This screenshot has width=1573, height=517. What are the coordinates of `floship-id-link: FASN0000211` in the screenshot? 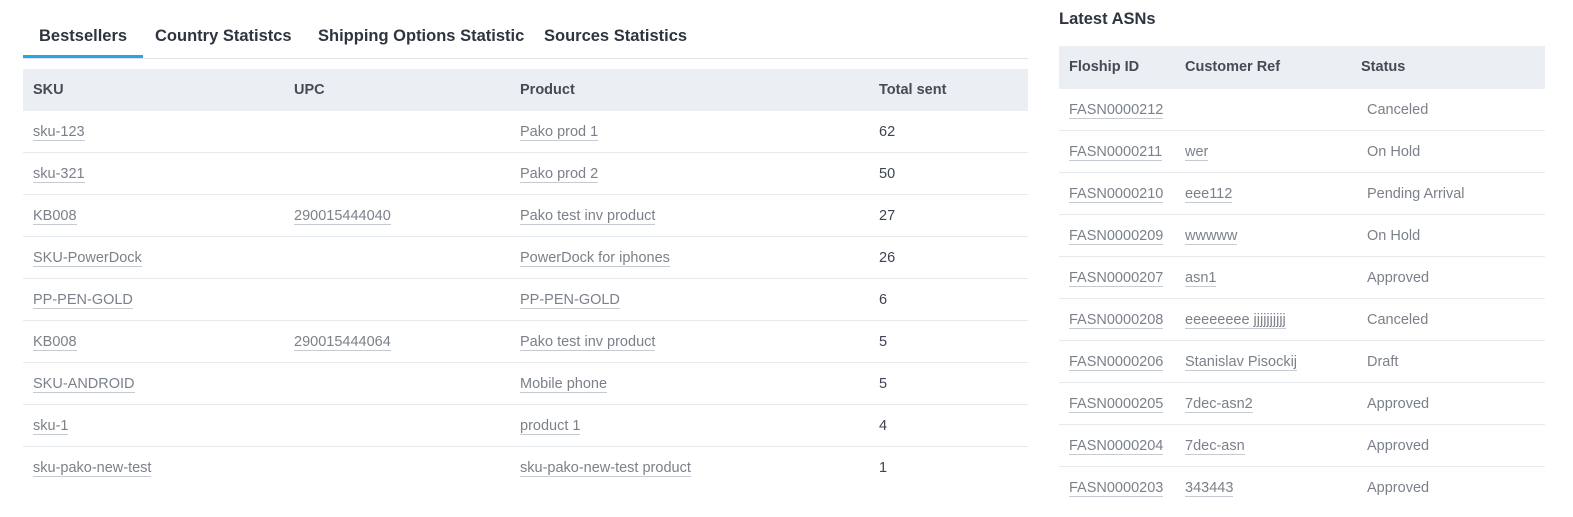 It's located at (1116, 152).